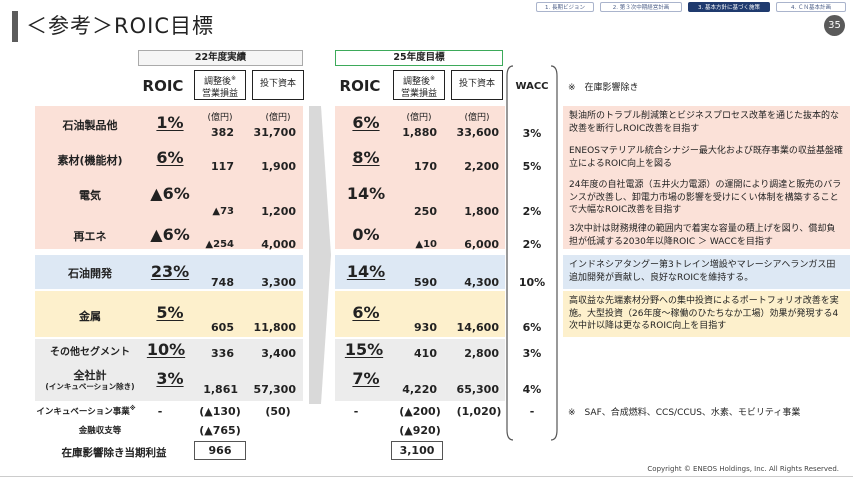  What do you see at coordinates (532, 282) in the screenshot?
I see `wacc: 10%` at bounding box center [532, 282].